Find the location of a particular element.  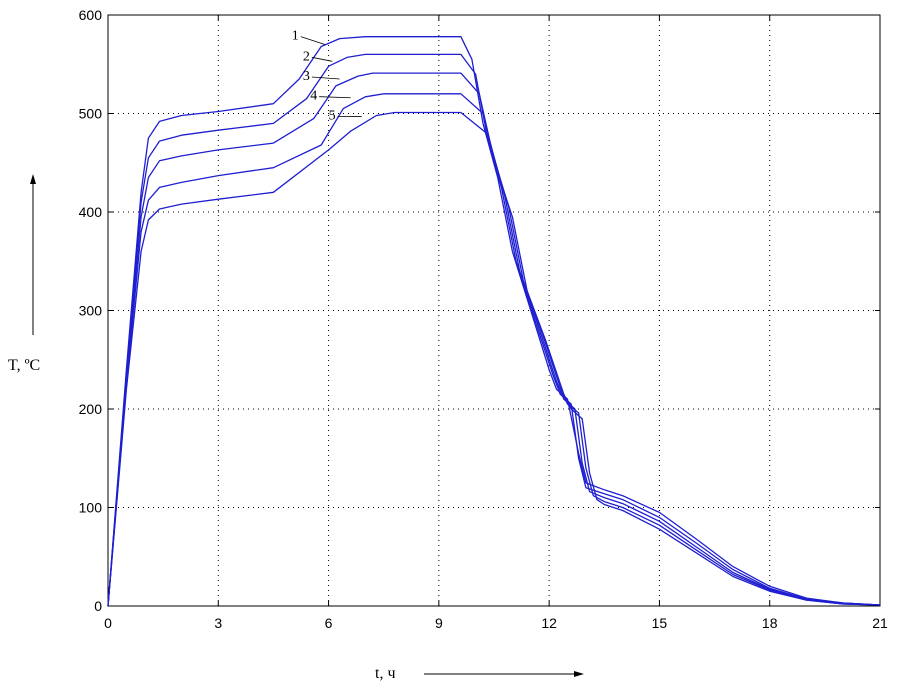

x-axis-label: t, ч is located at coordinates (385, 673).